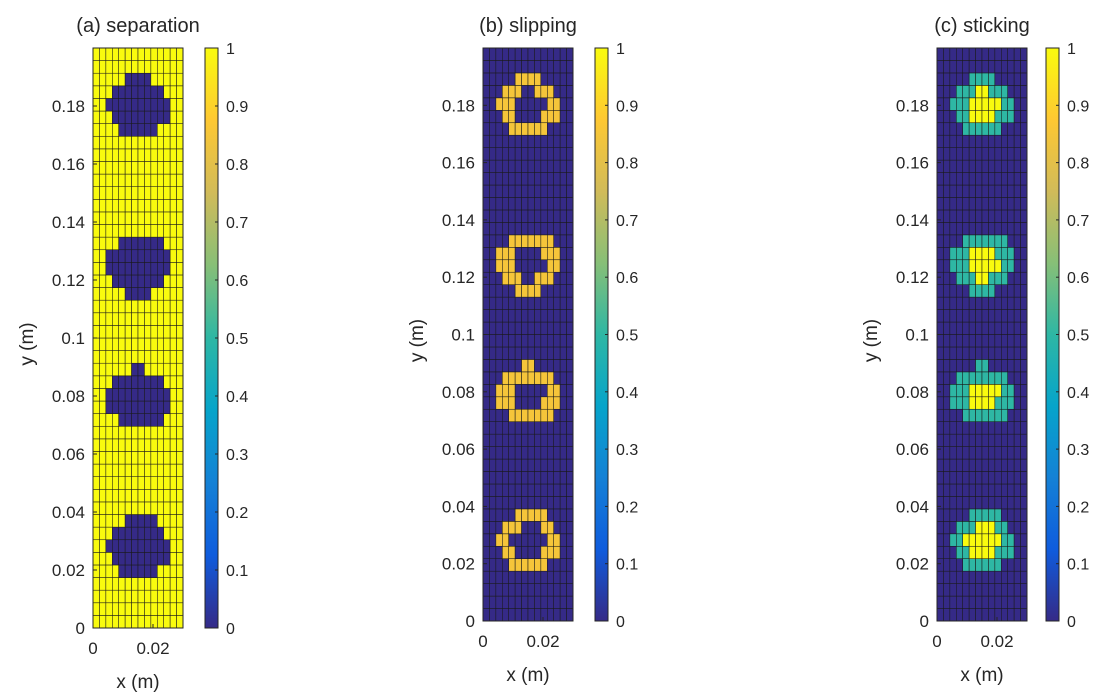  What do you see at coordinates (458, 392) in the screenshot?
I see `y-tick-label: 0.08` at bounding box center [458, 392].